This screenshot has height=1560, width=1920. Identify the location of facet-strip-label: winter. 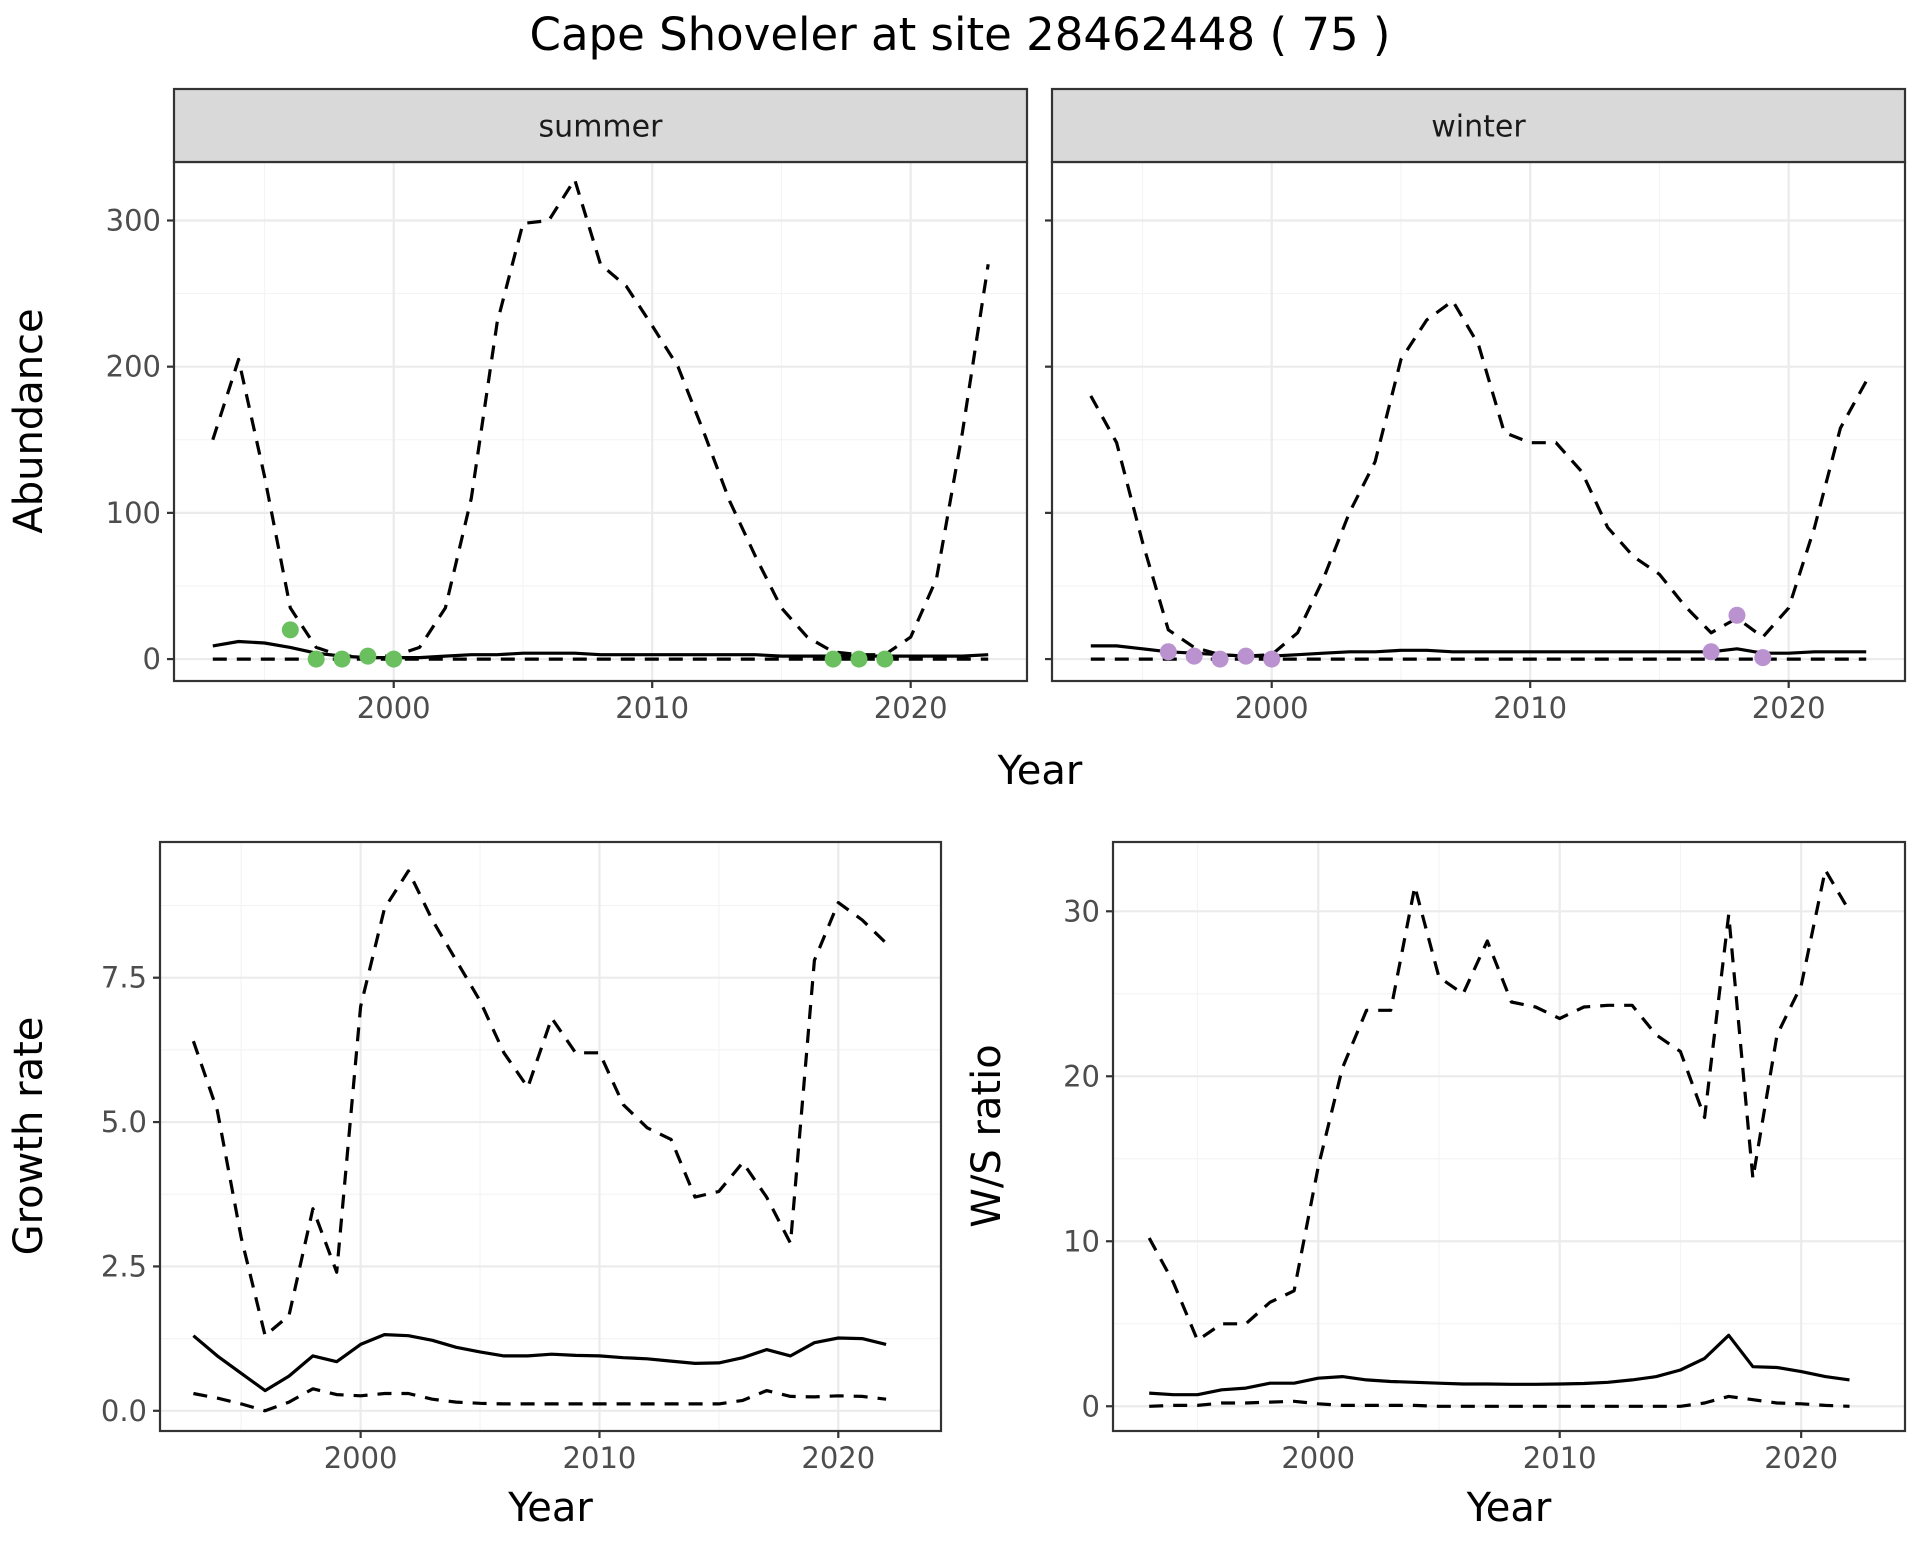
(1478, 127).